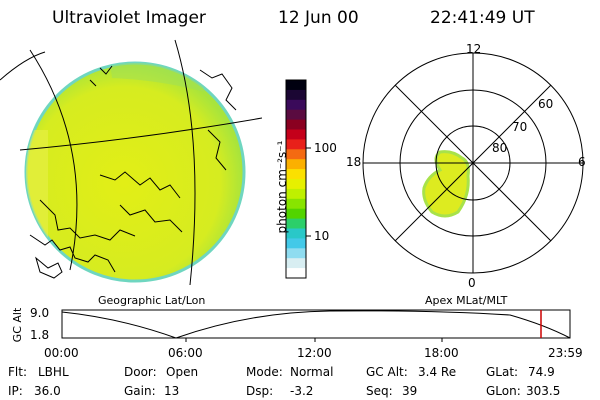  I want to click on glon-value: 303.5, so click(543, 391).